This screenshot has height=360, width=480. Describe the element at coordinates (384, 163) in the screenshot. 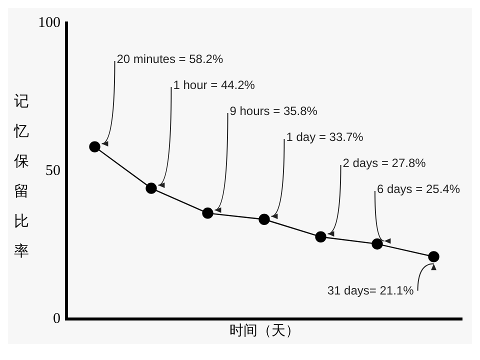

I see `data-label: 2 days = 27.8%` at that location.